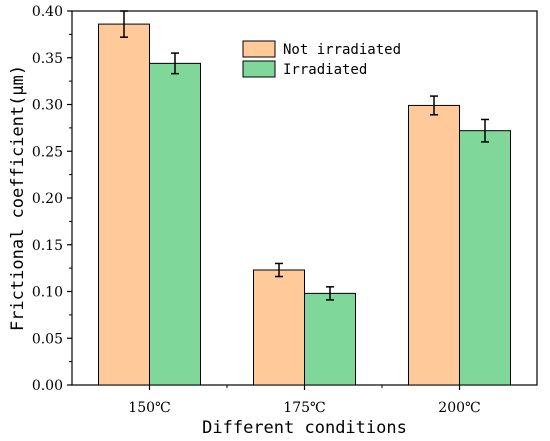 This screenshot has height=441, width=550. Describe the element at coordinates (18, 198) in the screenshot. I see `y-axis-title: Frictional coefficient(μm)` at that location.